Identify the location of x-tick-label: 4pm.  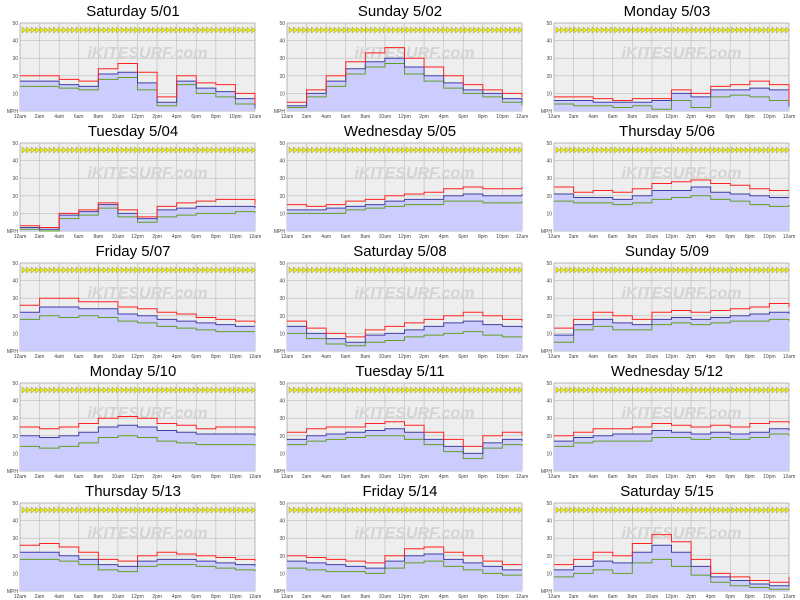
(444, 237).